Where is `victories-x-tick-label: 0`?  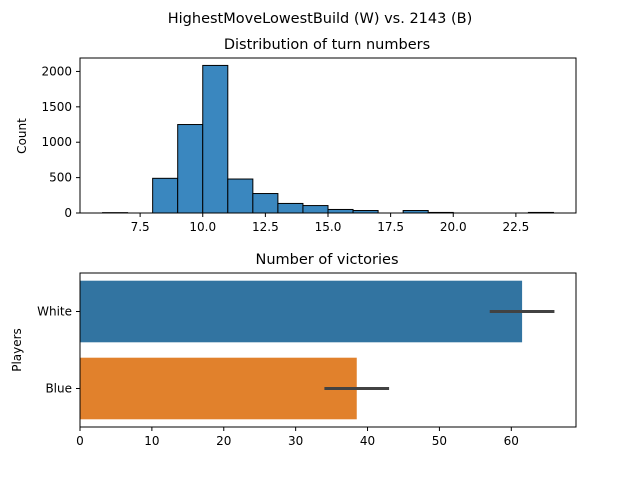 victories-x-tick-label: 0 is located at coordinates (80, 441).